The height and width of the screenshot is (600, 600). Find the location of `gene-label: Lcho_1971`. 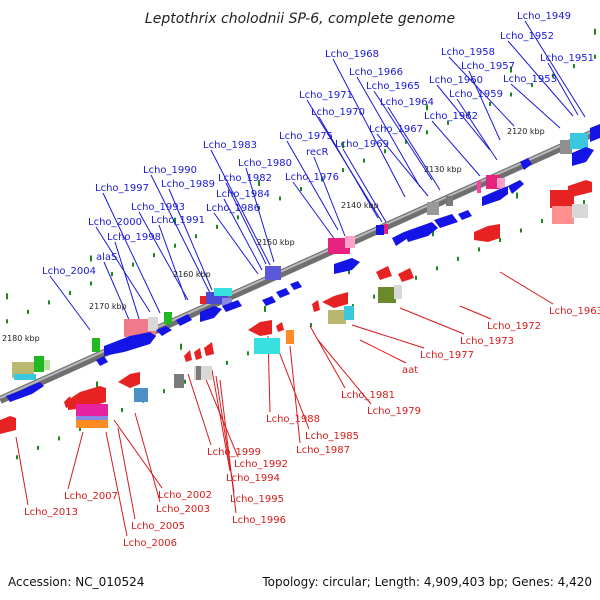

gene-label: Lcho_1971 is located at coordinates (326, 95).